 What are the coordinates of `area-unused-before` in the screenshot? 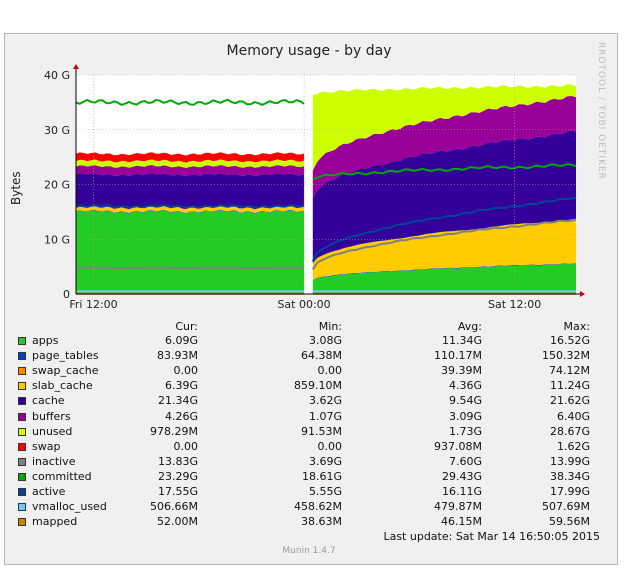 It's located at (190, 163).